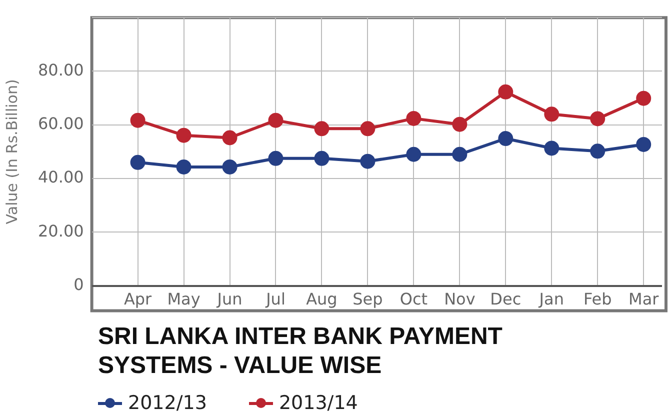 The width and height of the screenshot is (671, 413). Describe the element at coordinates (61, 177) in the screenshot. I see `y-tick-label: 40.00` at that location.